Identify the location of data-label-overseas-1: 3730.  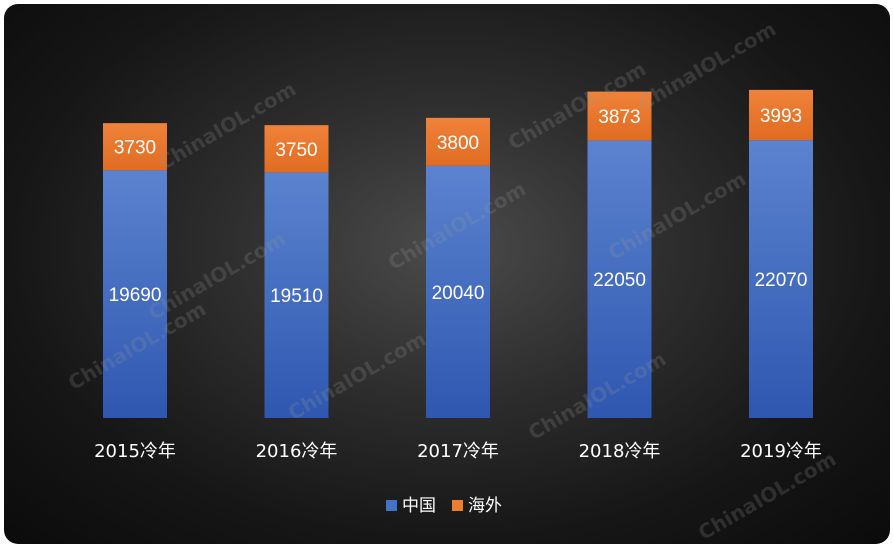
(135, 148).